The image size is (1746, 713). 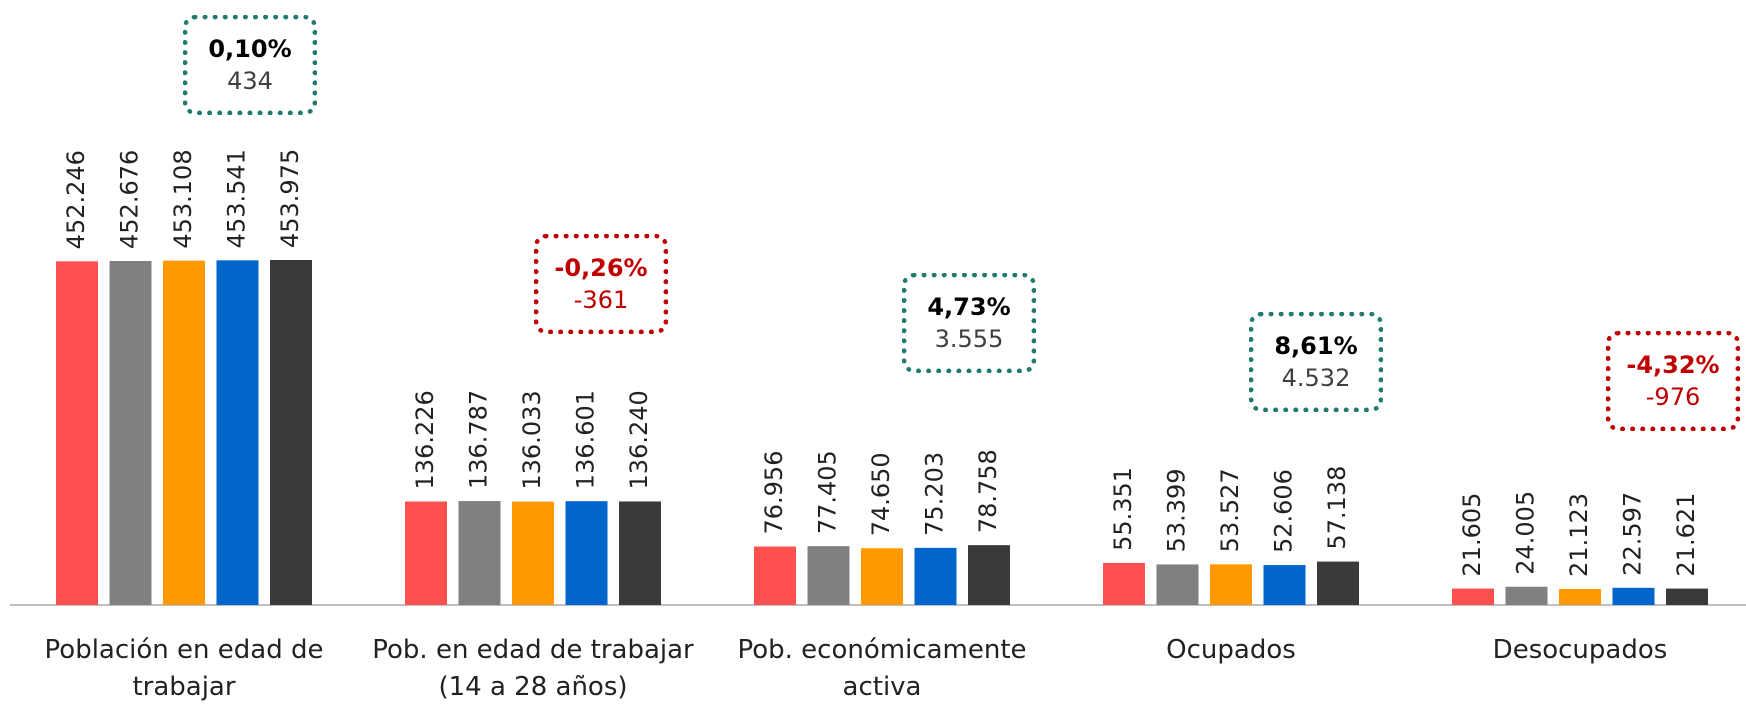 What do you see at coordinates (533, 668) in the screenshot?
I see `category-label: Pob. en edad de trabajar (14 a 28 años)` at bounding box center [533, 668].